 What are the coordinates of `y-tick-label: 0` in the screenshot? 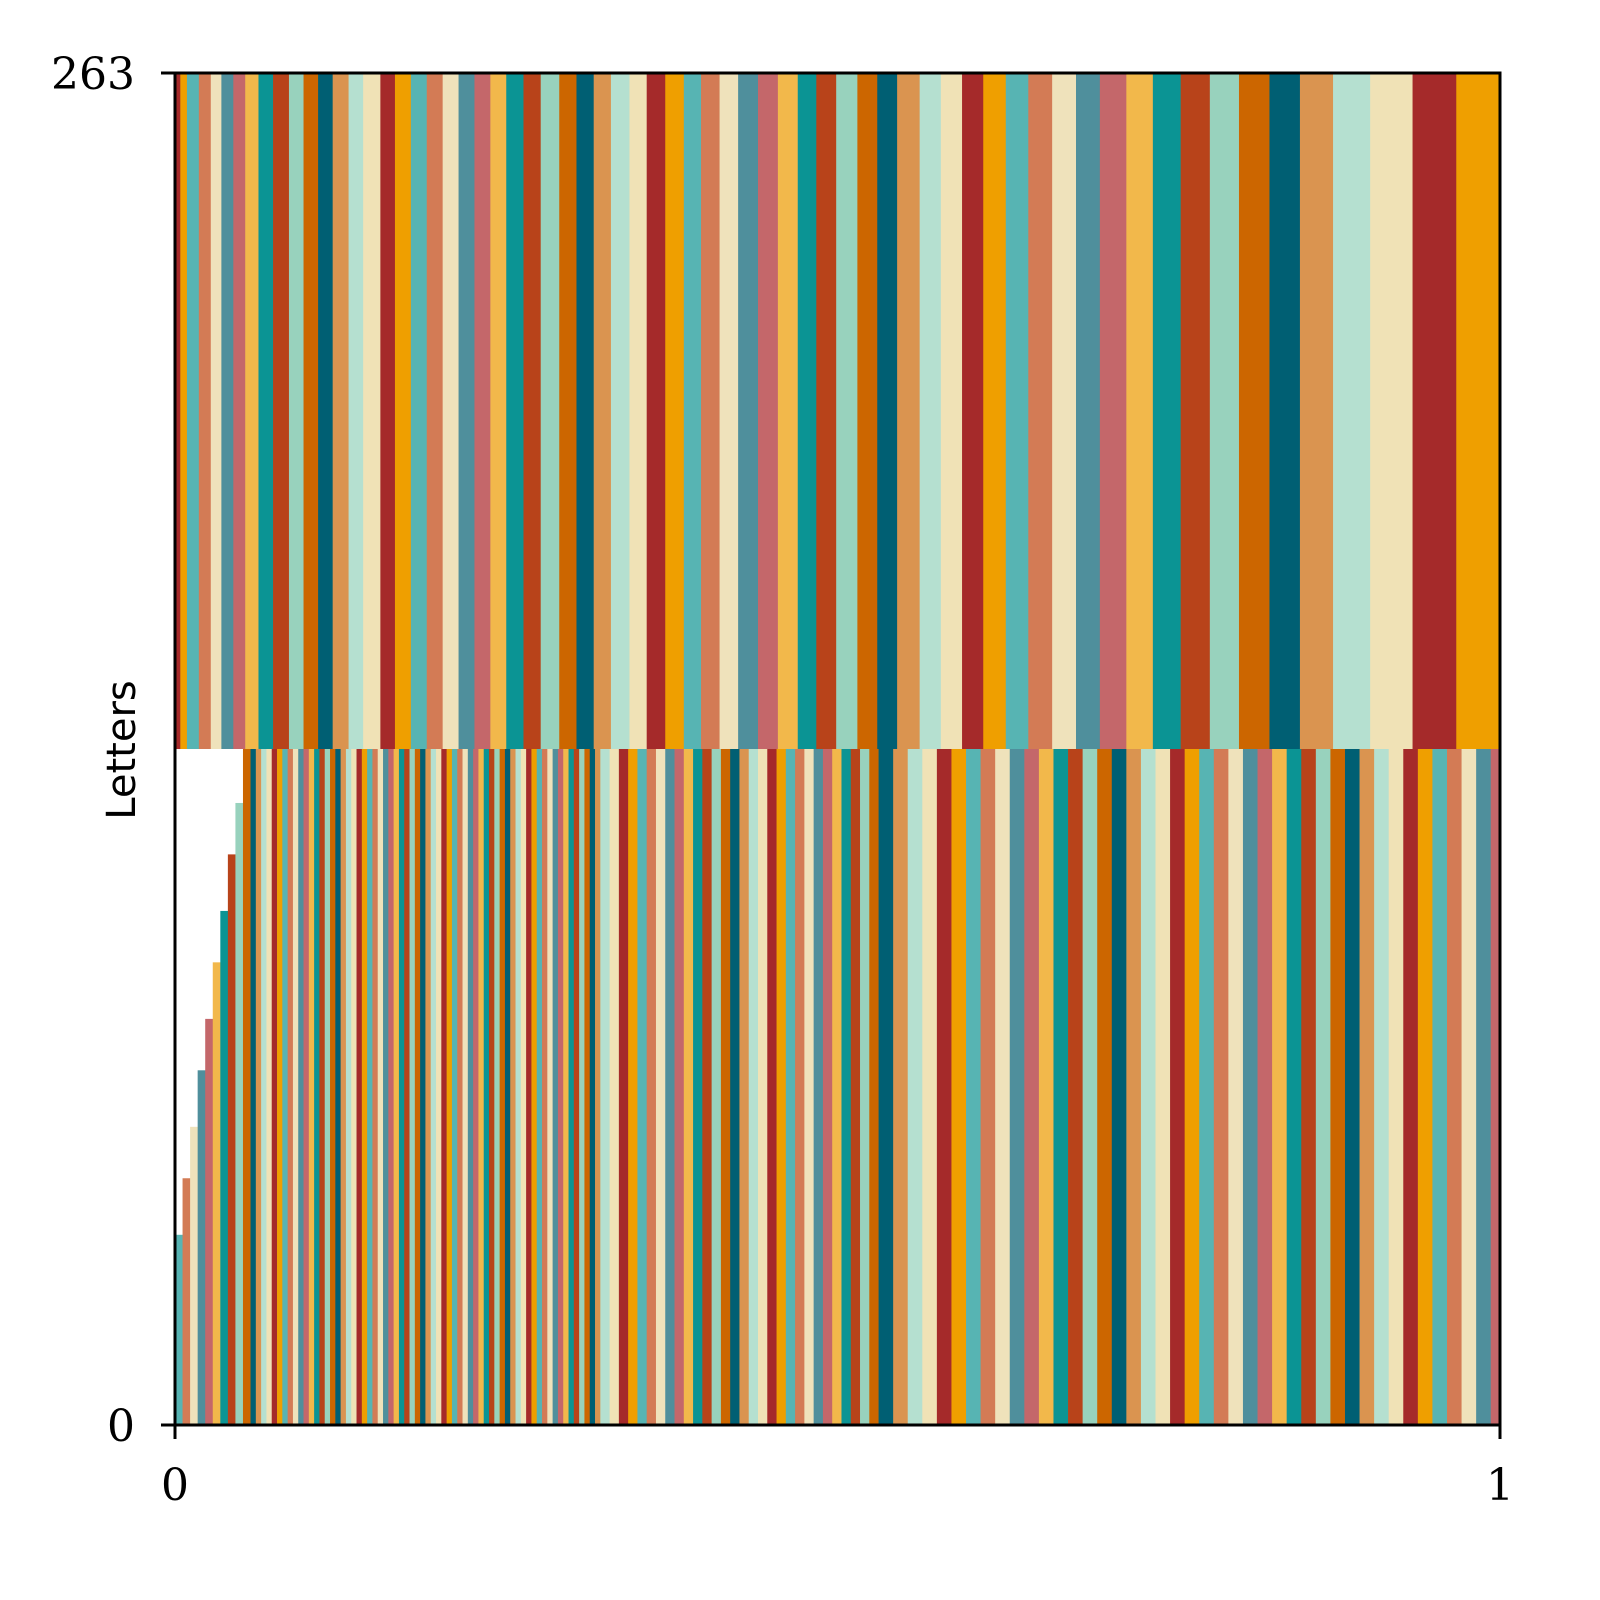 It's located at (121, 1426).